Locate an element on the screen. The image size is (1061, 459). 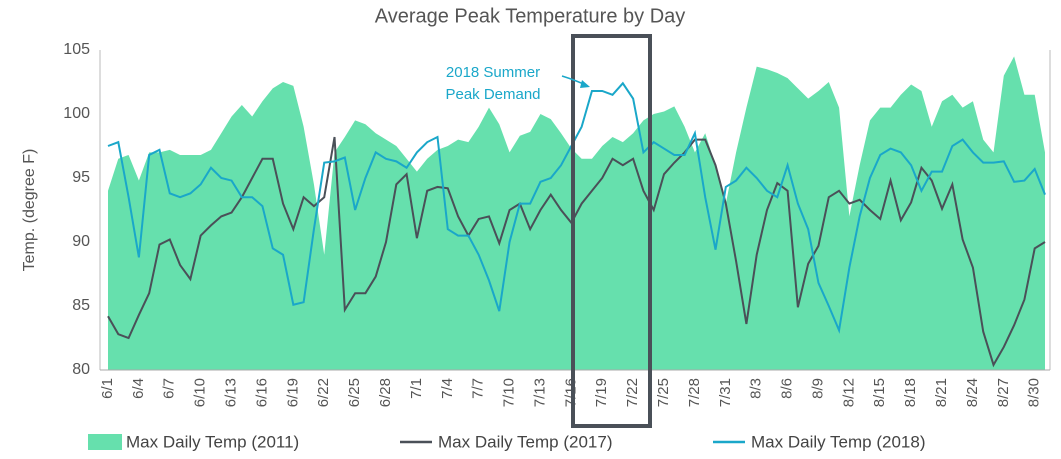
x-tick-label: 7/1 is located at coordinates (416, 388).